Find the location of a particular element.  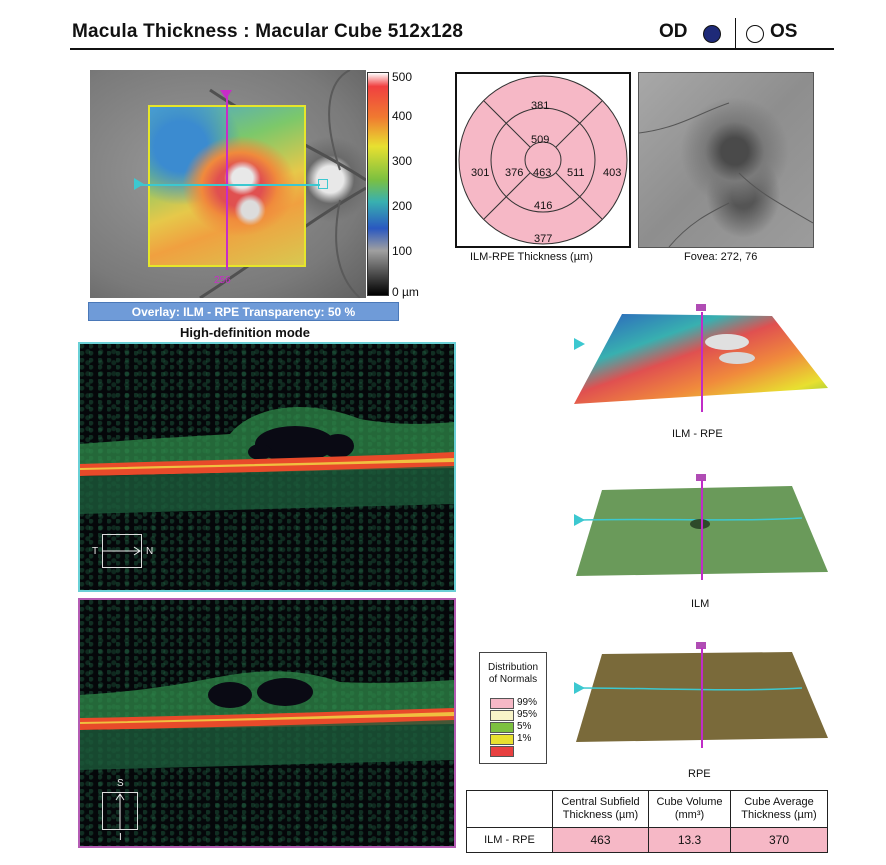

sector-thickness-map is located at coordinates (543, 160).